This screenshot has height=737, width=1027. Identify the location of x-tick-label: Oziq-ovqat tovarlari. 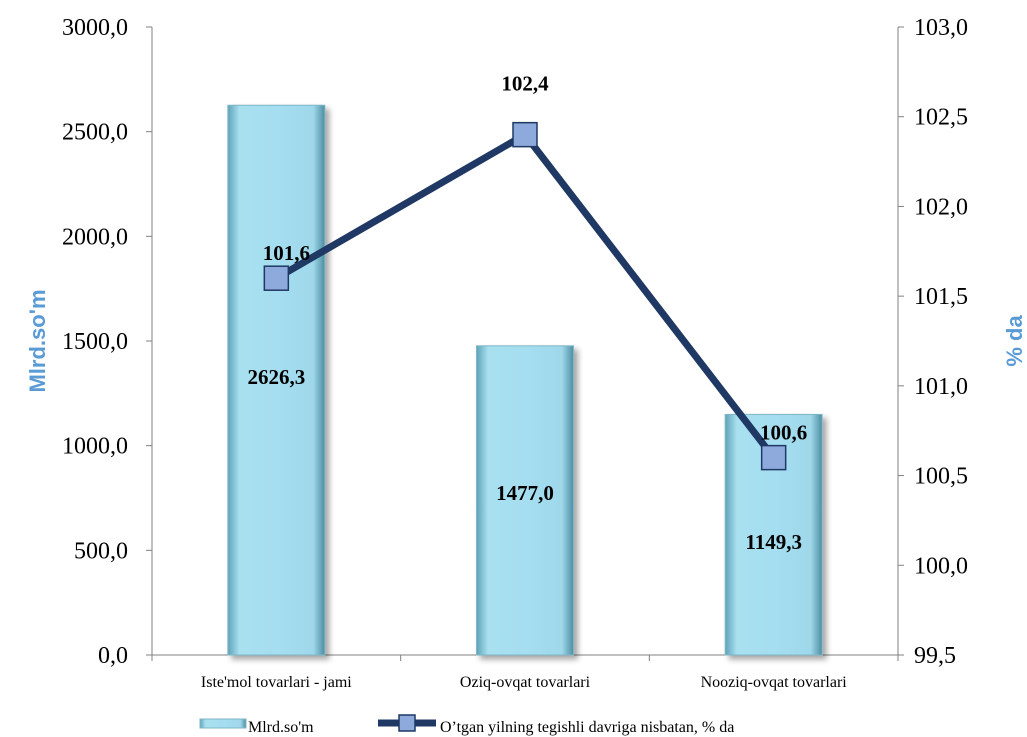
(525, 682).